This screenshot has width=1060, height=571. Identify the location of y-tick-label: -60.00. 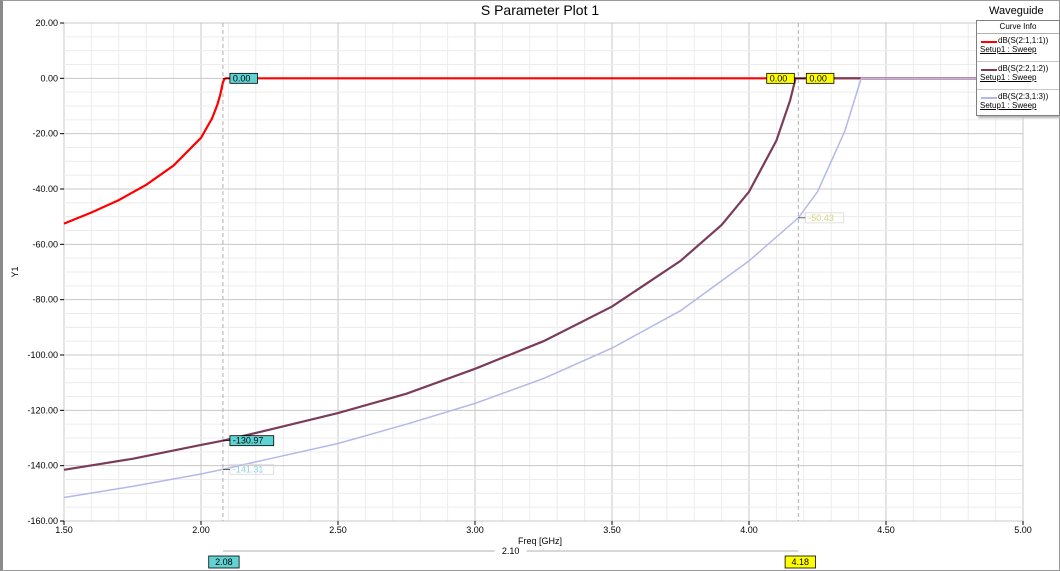
(45, 244).